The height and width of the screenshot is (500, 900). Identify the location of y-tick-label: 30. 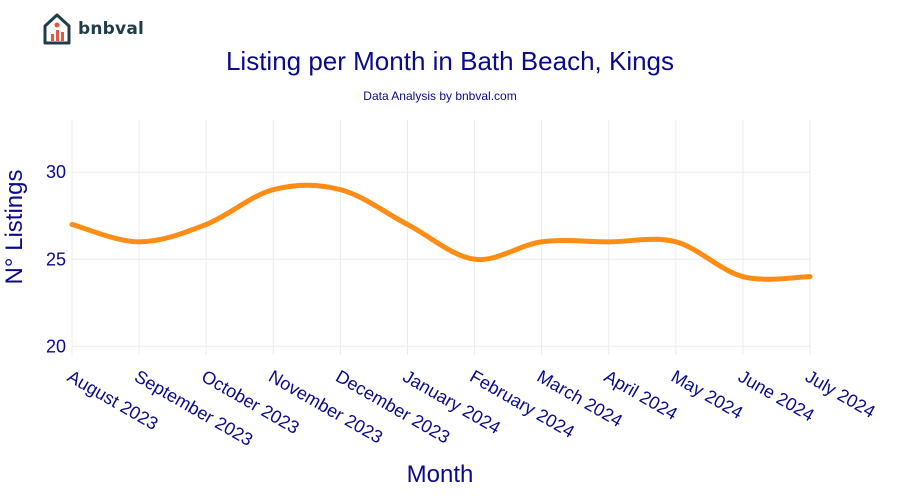
(56, 172).